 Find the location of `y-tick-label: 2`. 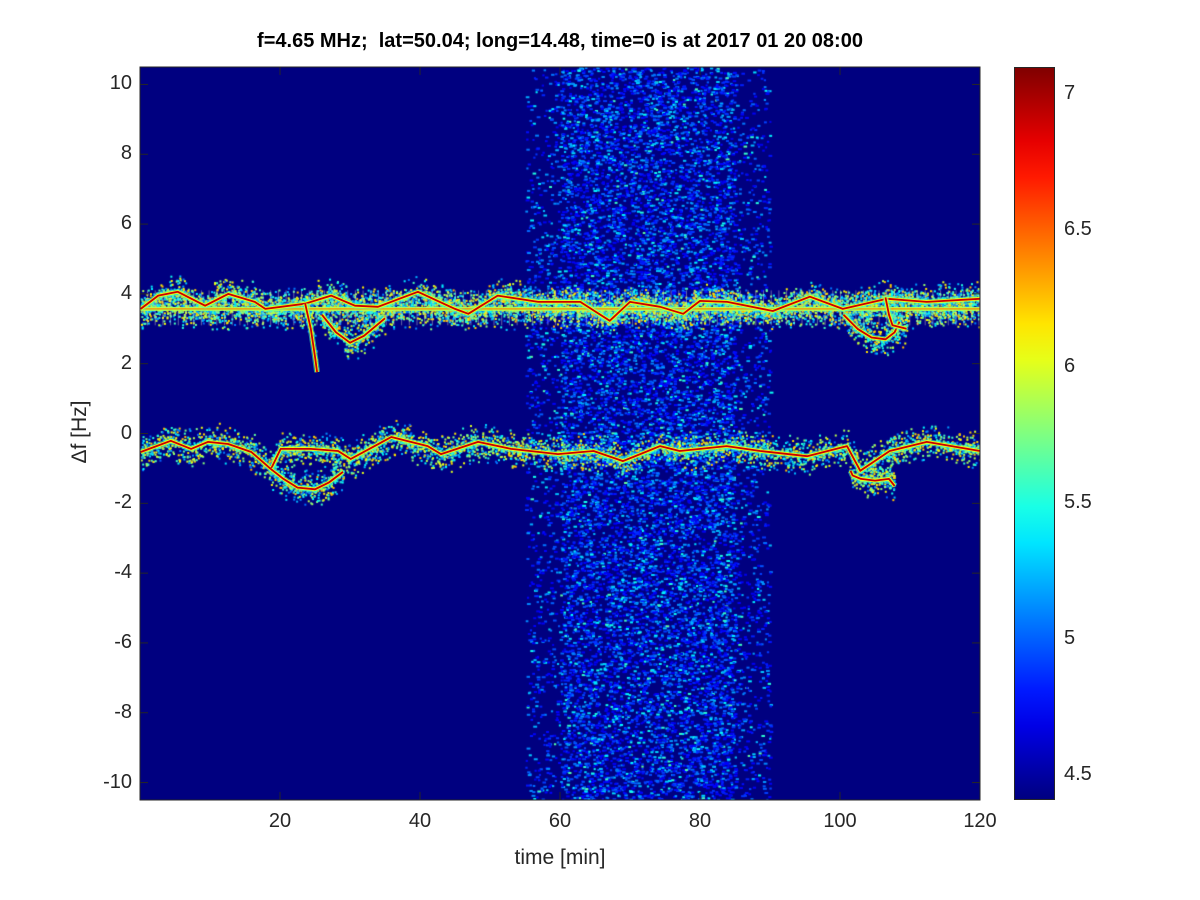

y-tick-label: 2 is located at coordinates (126, 362).